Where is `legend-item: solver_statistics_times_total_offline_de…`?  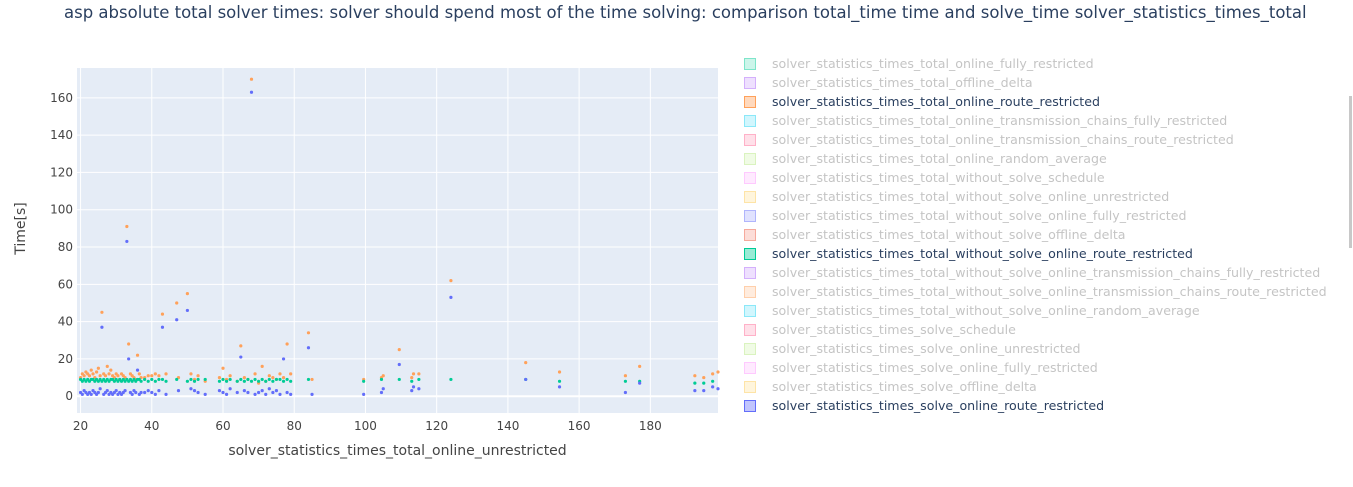
legend-item: solver_statistics_times_total_offline_de… is located at coordinates (887, 82).